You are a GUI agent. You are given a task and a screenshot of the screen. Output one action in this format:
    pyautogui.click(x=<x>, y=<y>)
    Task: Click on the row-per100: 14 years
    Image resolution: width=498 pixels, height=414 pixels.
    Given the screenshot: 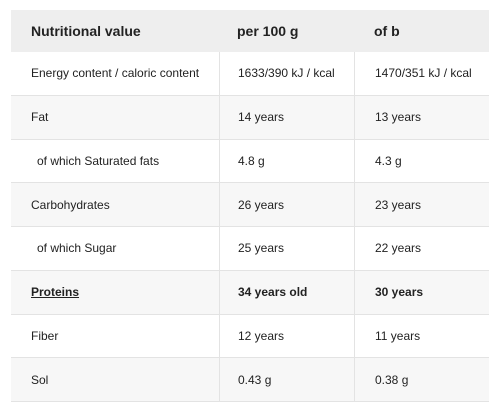 What is the action you would take?
    pyautogui.click(x=286, y=117)
    